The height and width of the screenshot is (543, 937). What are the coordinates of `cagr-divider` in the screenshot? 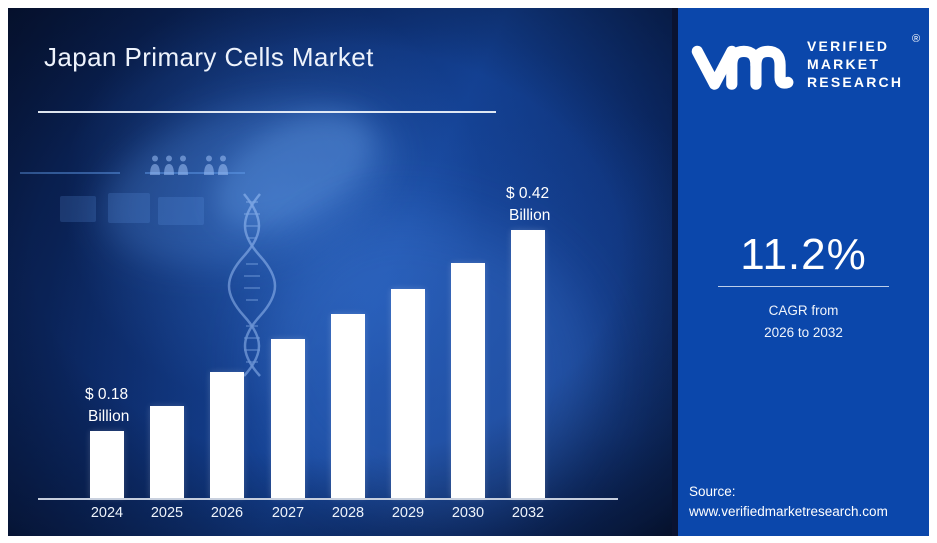 It's located at (803, 286).